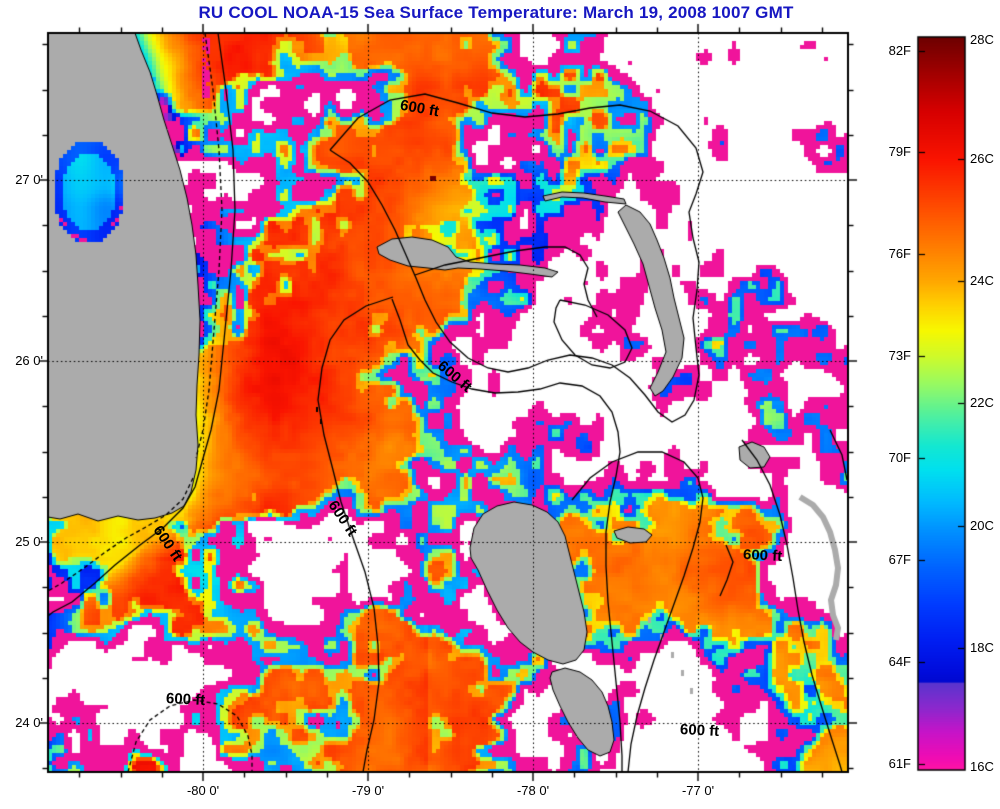  I want to click on lat-tick-label-3: 24 0', so click(29, 722).